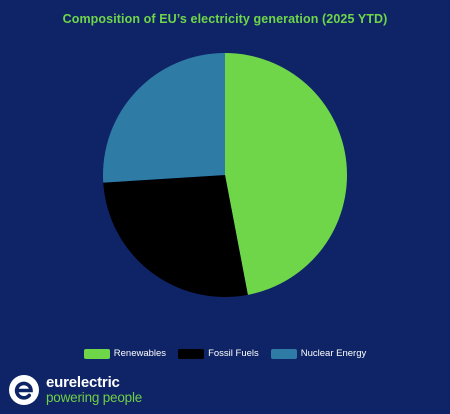  What do you see at coordinates (191, 353) in the screenshot?
I see `legend-swatch-fossil-fuels` at bounding box center [191, 353].